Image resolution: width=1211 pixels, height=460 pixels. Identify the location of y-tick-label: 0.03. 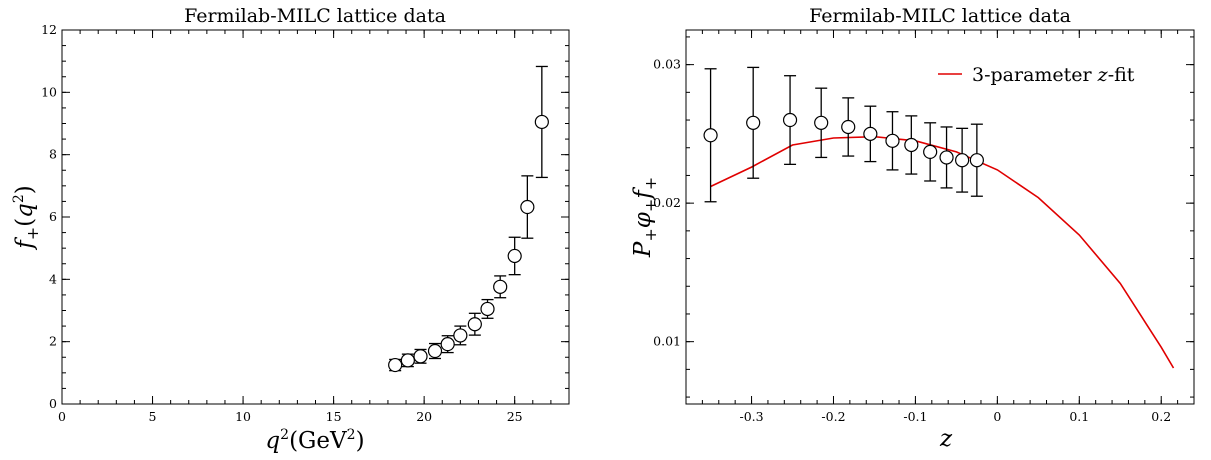
(667, 64).